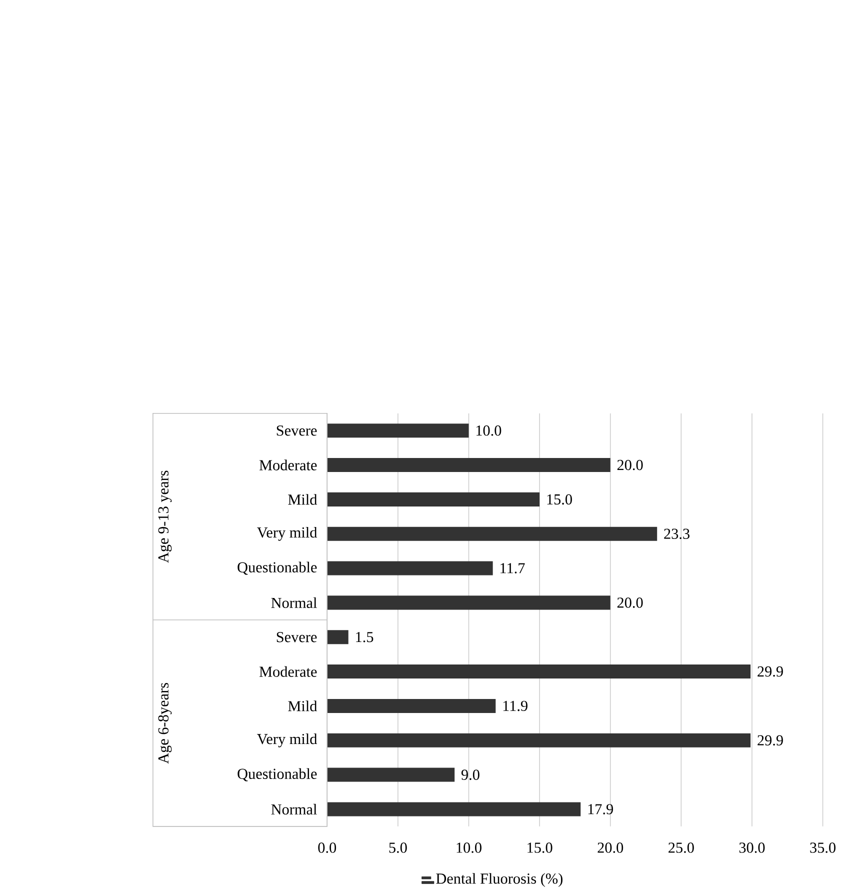 The width and height of the screenshot is (841, 889). I want to click on data-label: 15.0, so click(559, 499).